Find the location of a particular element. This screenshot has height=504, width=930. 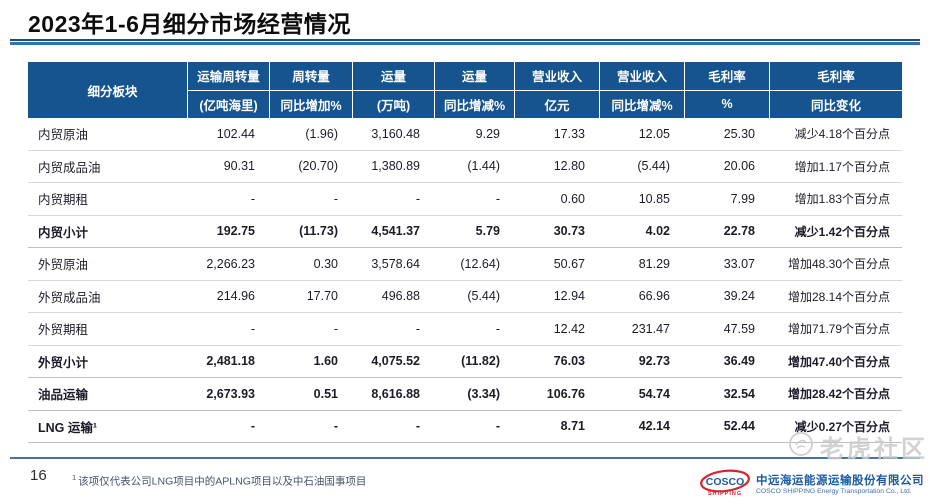

row-label: 内贸小计 is located at coordinates (63, 232).